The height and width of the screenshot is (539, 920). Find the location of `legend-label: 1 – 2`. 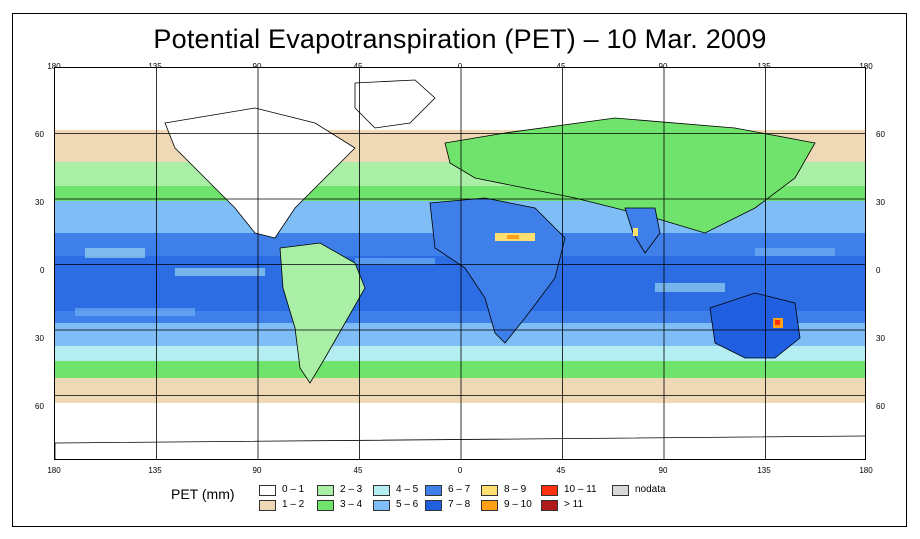

legend-label: 1 – 2 is located at coordinates (293, 504).